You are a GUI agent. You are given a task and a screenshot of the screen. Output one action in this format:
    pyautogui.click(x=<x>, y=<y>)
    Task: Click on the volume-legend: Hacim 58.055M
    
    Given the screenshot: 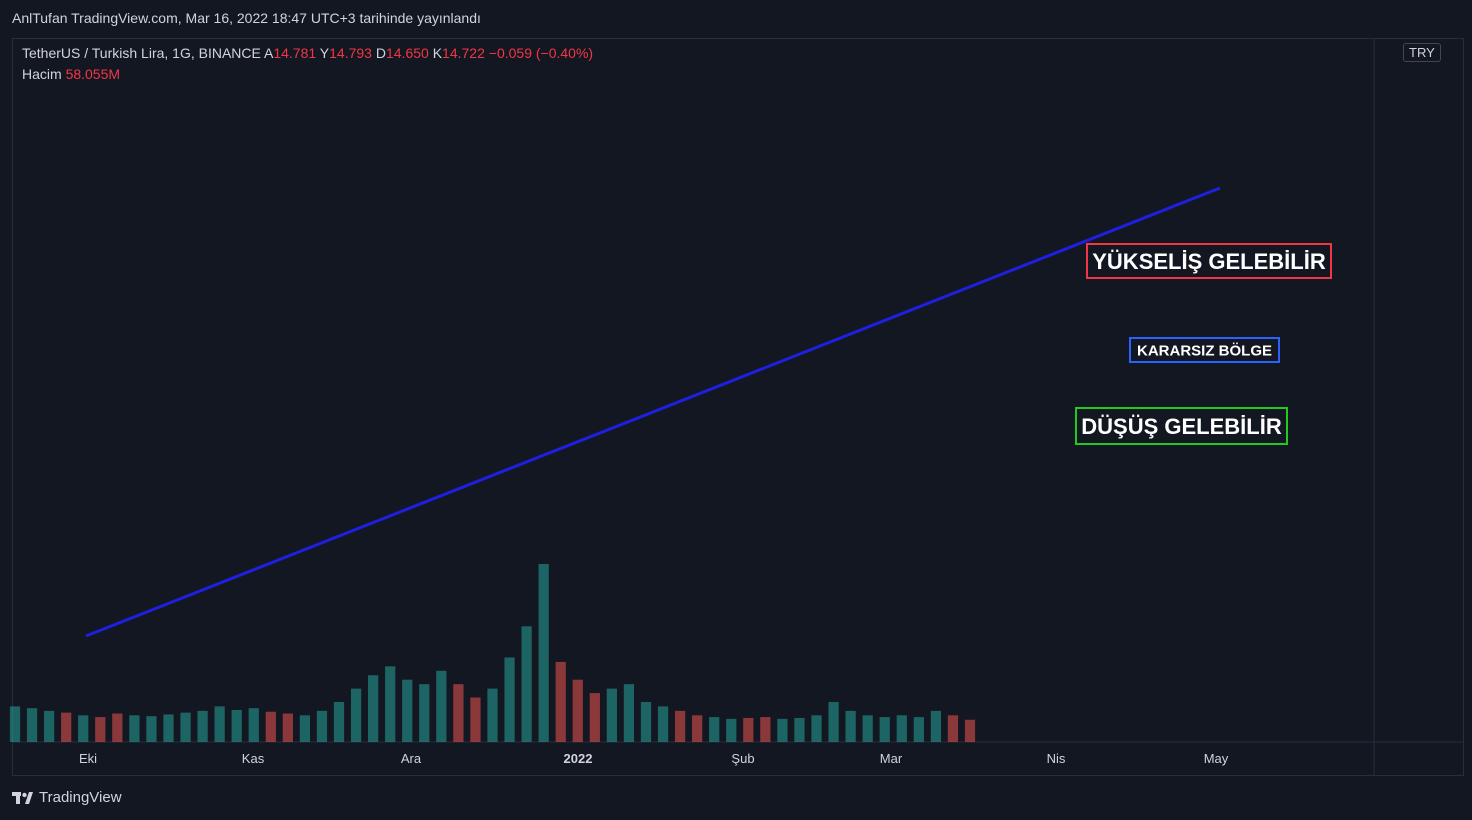 What is the action you would take?
    pyautogui.click(x=71, y=74)
    